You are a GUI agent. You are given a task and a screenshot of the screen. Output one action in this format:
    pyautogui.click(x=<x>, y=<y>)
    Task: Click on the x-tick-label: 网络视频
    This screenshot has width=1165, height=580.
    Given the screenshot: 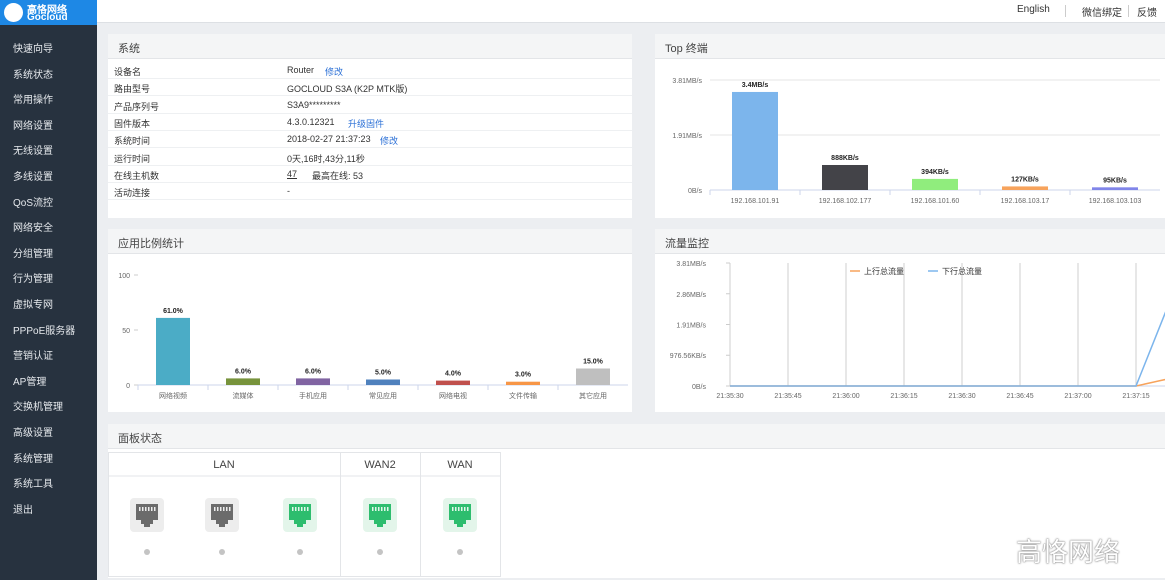 What is the action you would take?
    pyautogui.click(x=173, y=395)
    